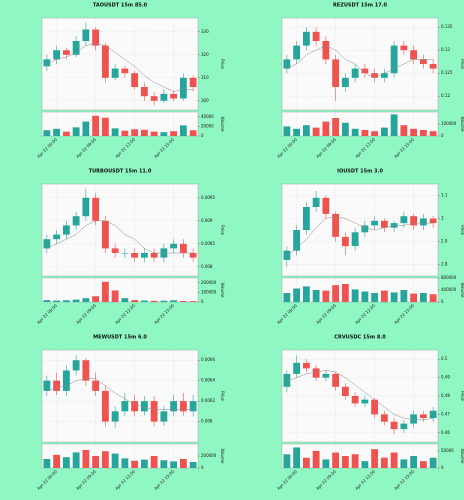 The image size is (464, 500). Describe the element at coordinates (207, 220) in the screenshot. I see `y-tick-label: 0.009` at that location.